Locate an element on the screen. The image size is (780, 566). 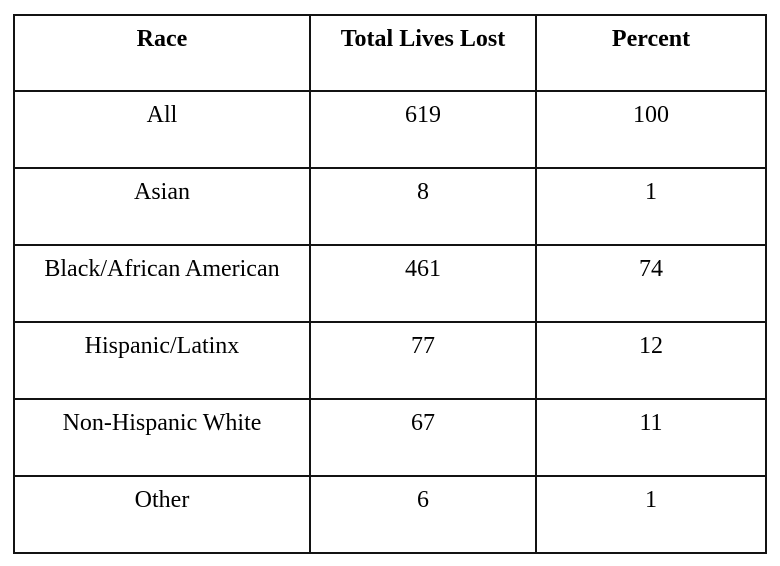
cell-percent: 74 is located at coordinates (651, 283).